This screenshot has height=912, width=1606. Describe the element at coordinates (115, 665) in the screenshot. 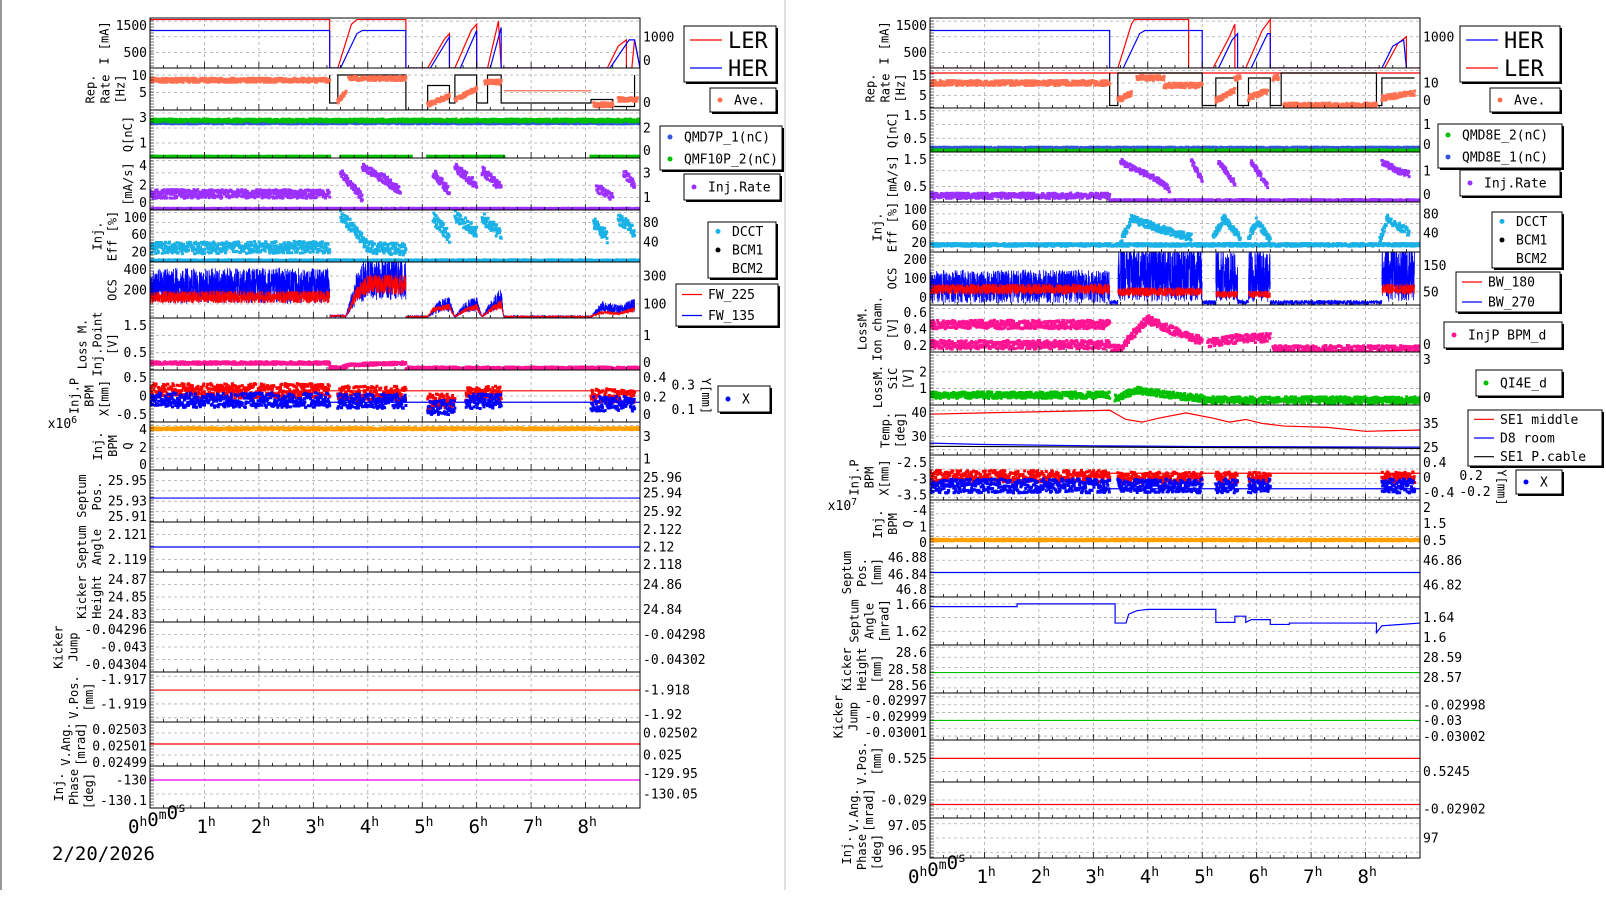

I see `y-tick-label: -0.04304` at that location.